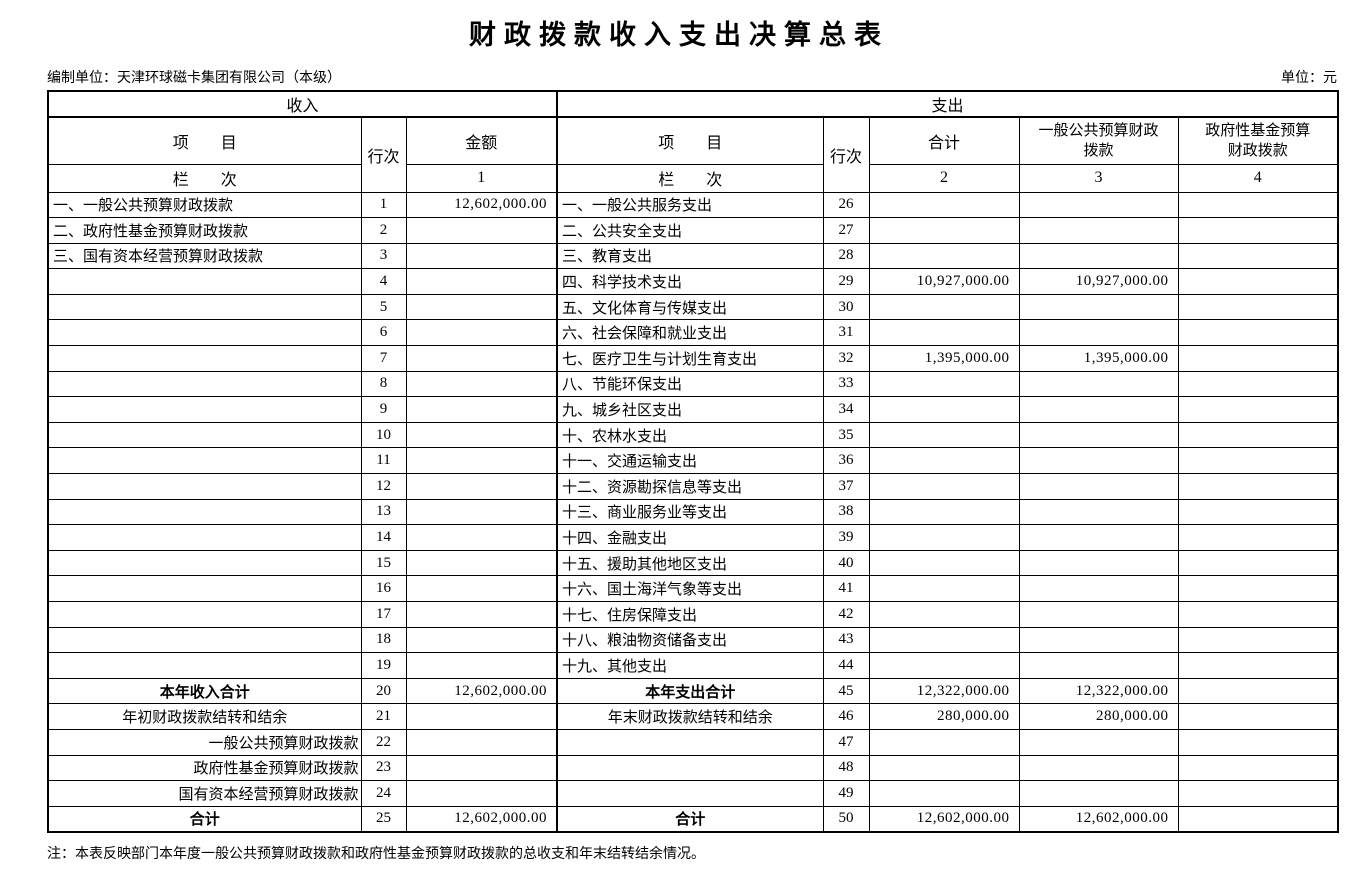  What do you see at coordinates (846, 512) in the screenshot?
I see `expense-line-no-cell: 38` at bounding box center [846, 512].